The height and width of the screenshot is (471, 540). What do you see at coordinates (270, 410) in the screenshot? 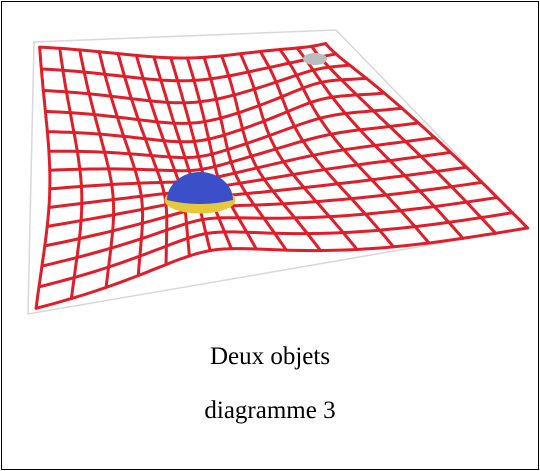
I see `caption-subtitle: diagramme 3` at bounding box center [270, 410].